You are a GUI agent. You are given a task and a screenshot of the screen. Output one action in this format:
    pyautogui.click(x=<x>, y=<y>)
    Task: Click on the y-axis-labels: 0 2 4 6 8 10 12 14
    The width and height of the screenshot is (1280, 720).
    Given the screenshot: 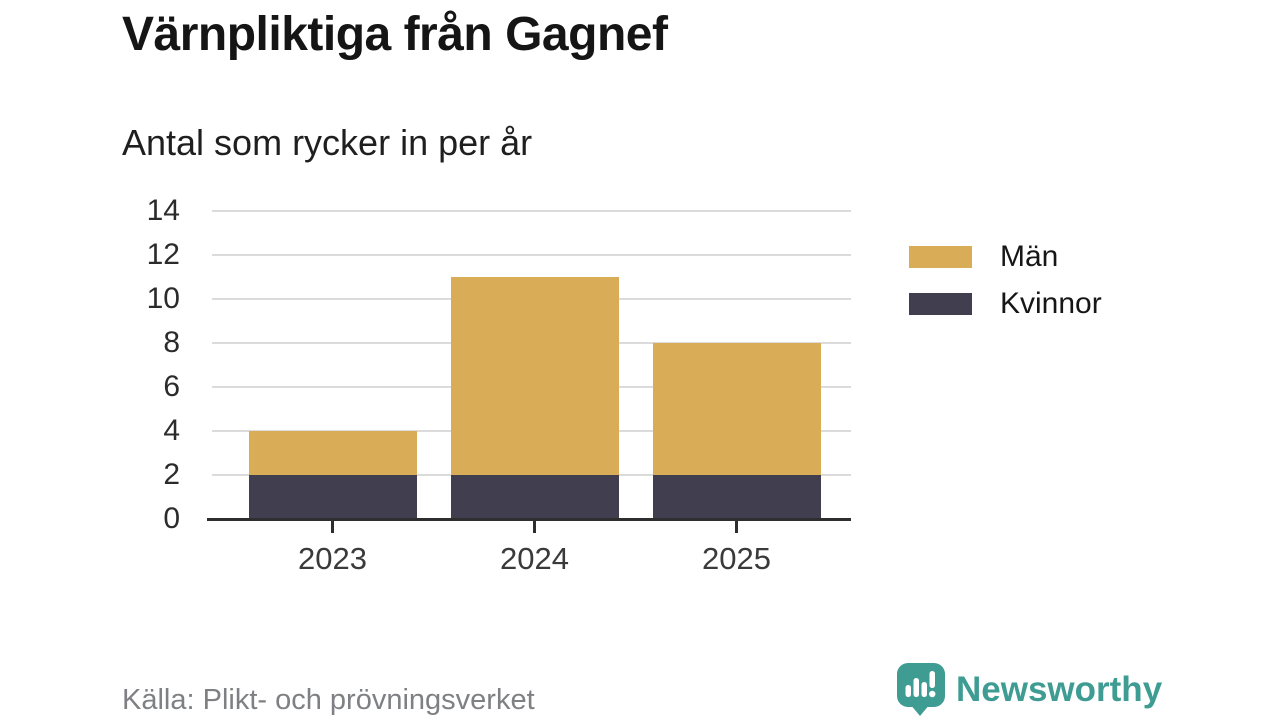 What is the action you would take?
    pyautogui.click(x=145, y=364)
    